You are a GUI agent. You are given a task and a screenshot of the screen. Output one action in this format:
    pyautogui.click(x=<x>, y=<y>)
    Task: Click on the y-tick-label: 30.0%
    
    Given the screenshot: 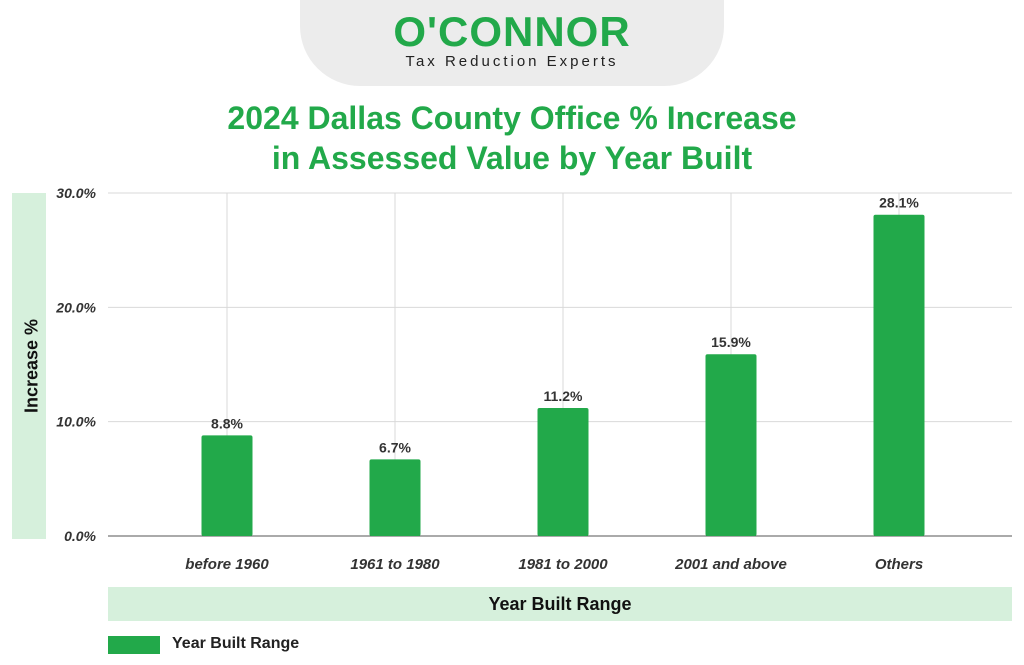 What is the action you would take?
    pyautogui.click(x=76, y=193)
    